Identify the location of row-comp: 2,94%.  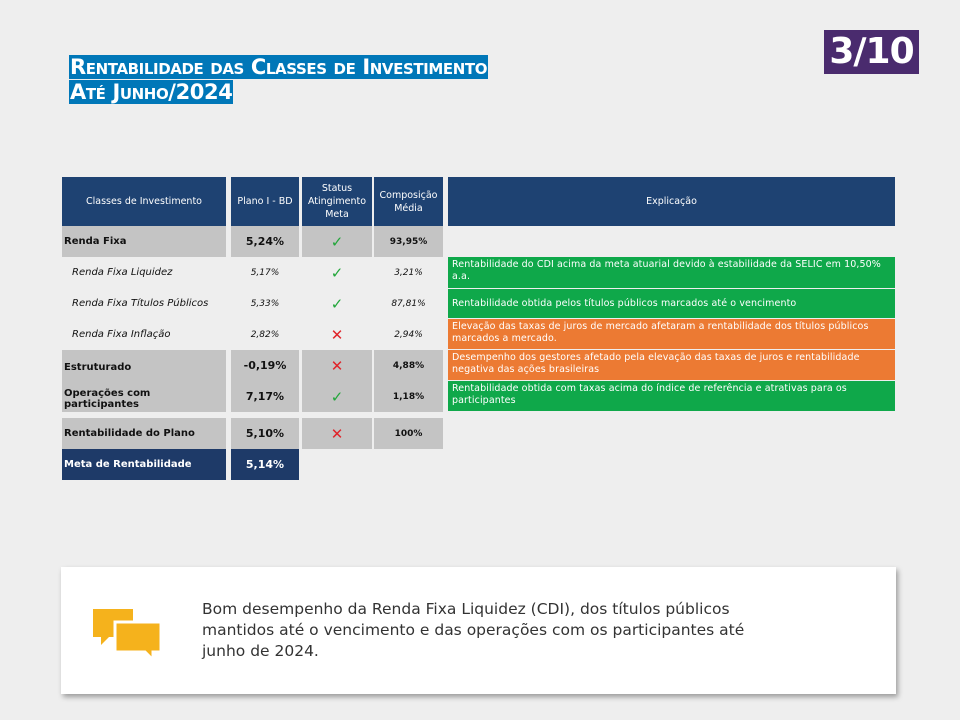
(408, 334).